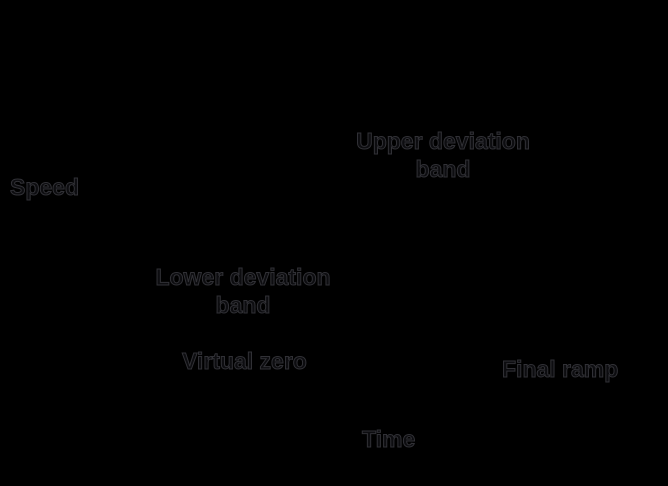  I want to click on x-axis-label: Time, so click(388, 439).